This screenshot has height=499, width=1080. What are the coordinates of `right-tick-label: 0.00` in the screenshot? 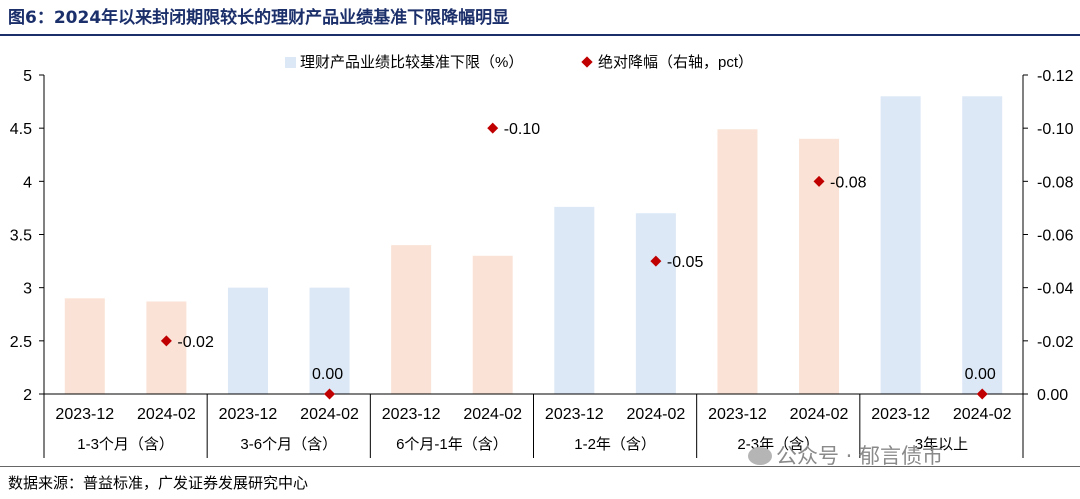 It's located at (1052, 395).